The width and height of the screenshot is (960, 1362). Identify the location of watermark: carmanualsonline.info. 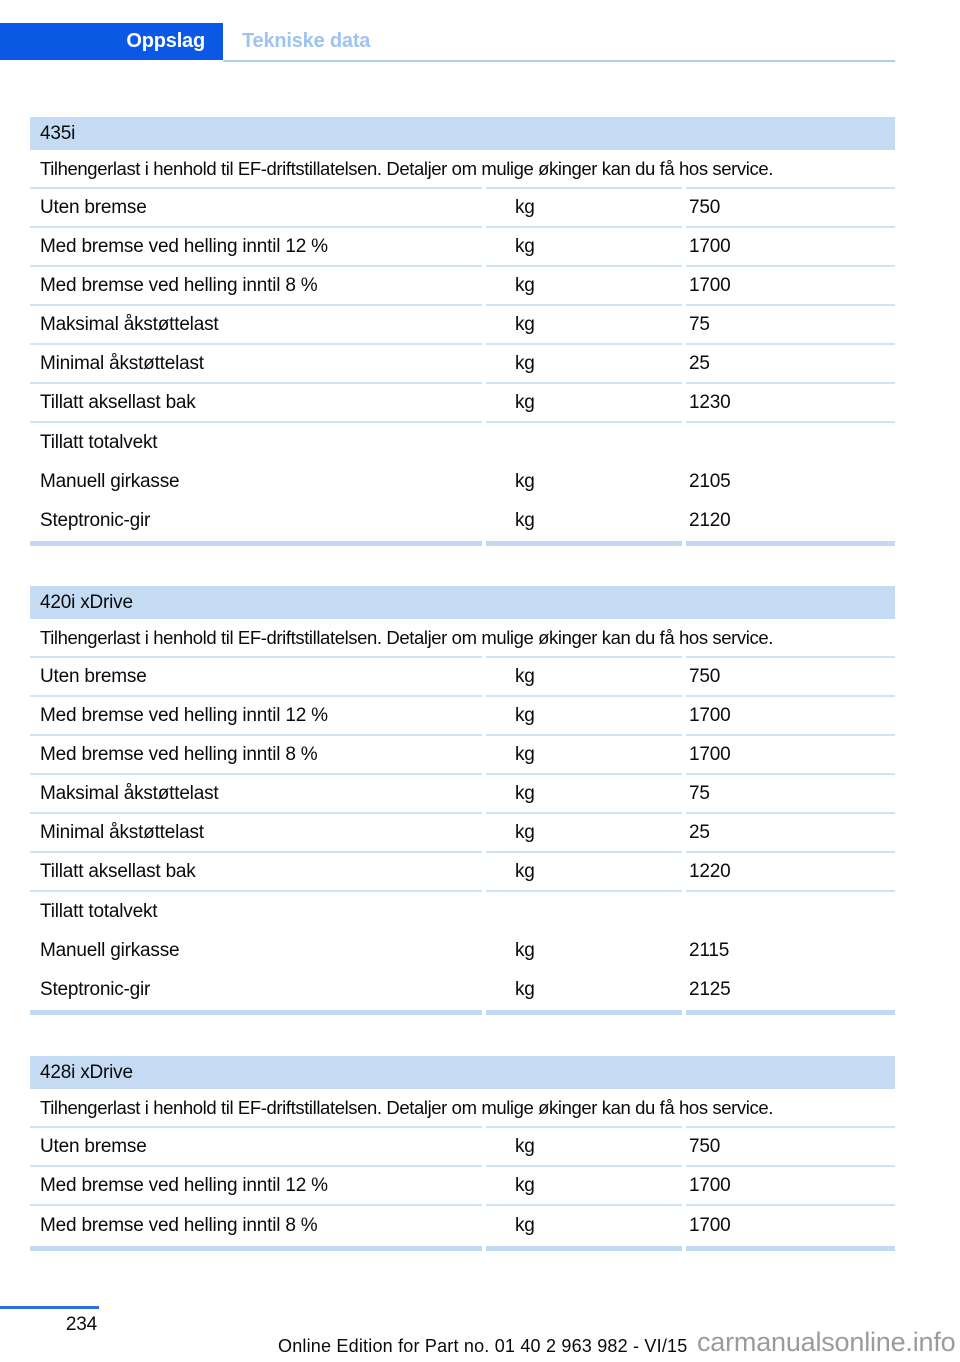
(826, 1342).